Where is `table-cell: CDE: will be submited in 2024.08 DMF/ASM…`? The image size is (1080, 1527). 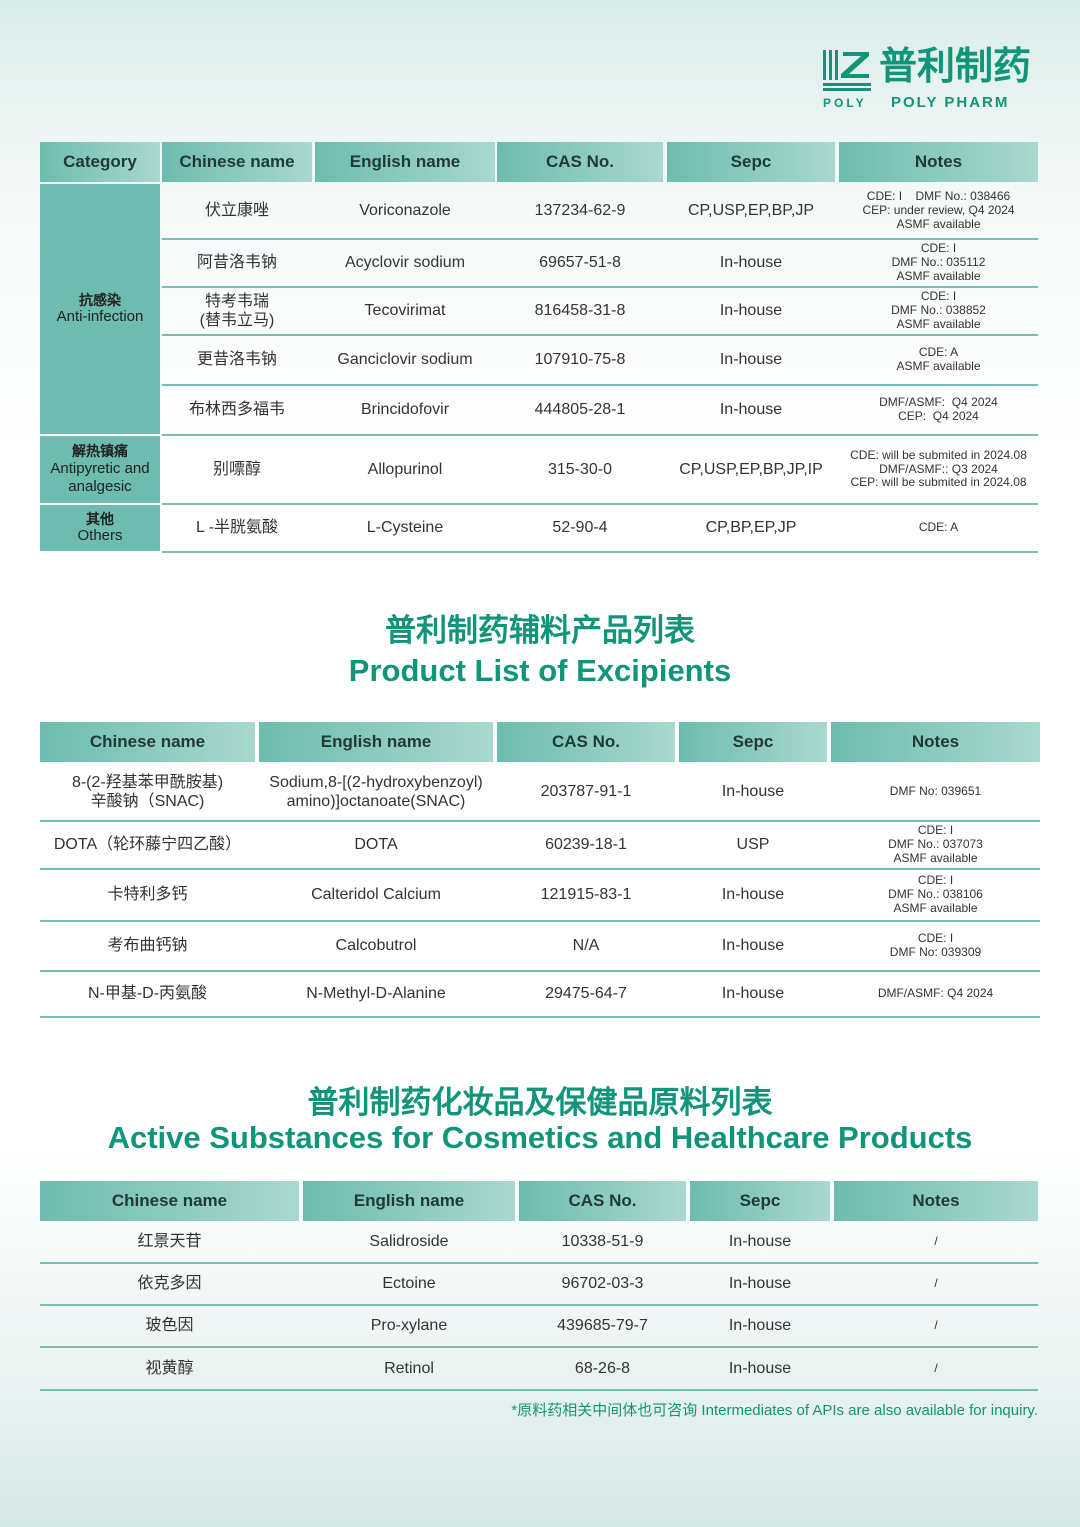
table-cell: CDE: will be submited in 2024.08 DMF/ASM… is located at coordinates (938, 468).